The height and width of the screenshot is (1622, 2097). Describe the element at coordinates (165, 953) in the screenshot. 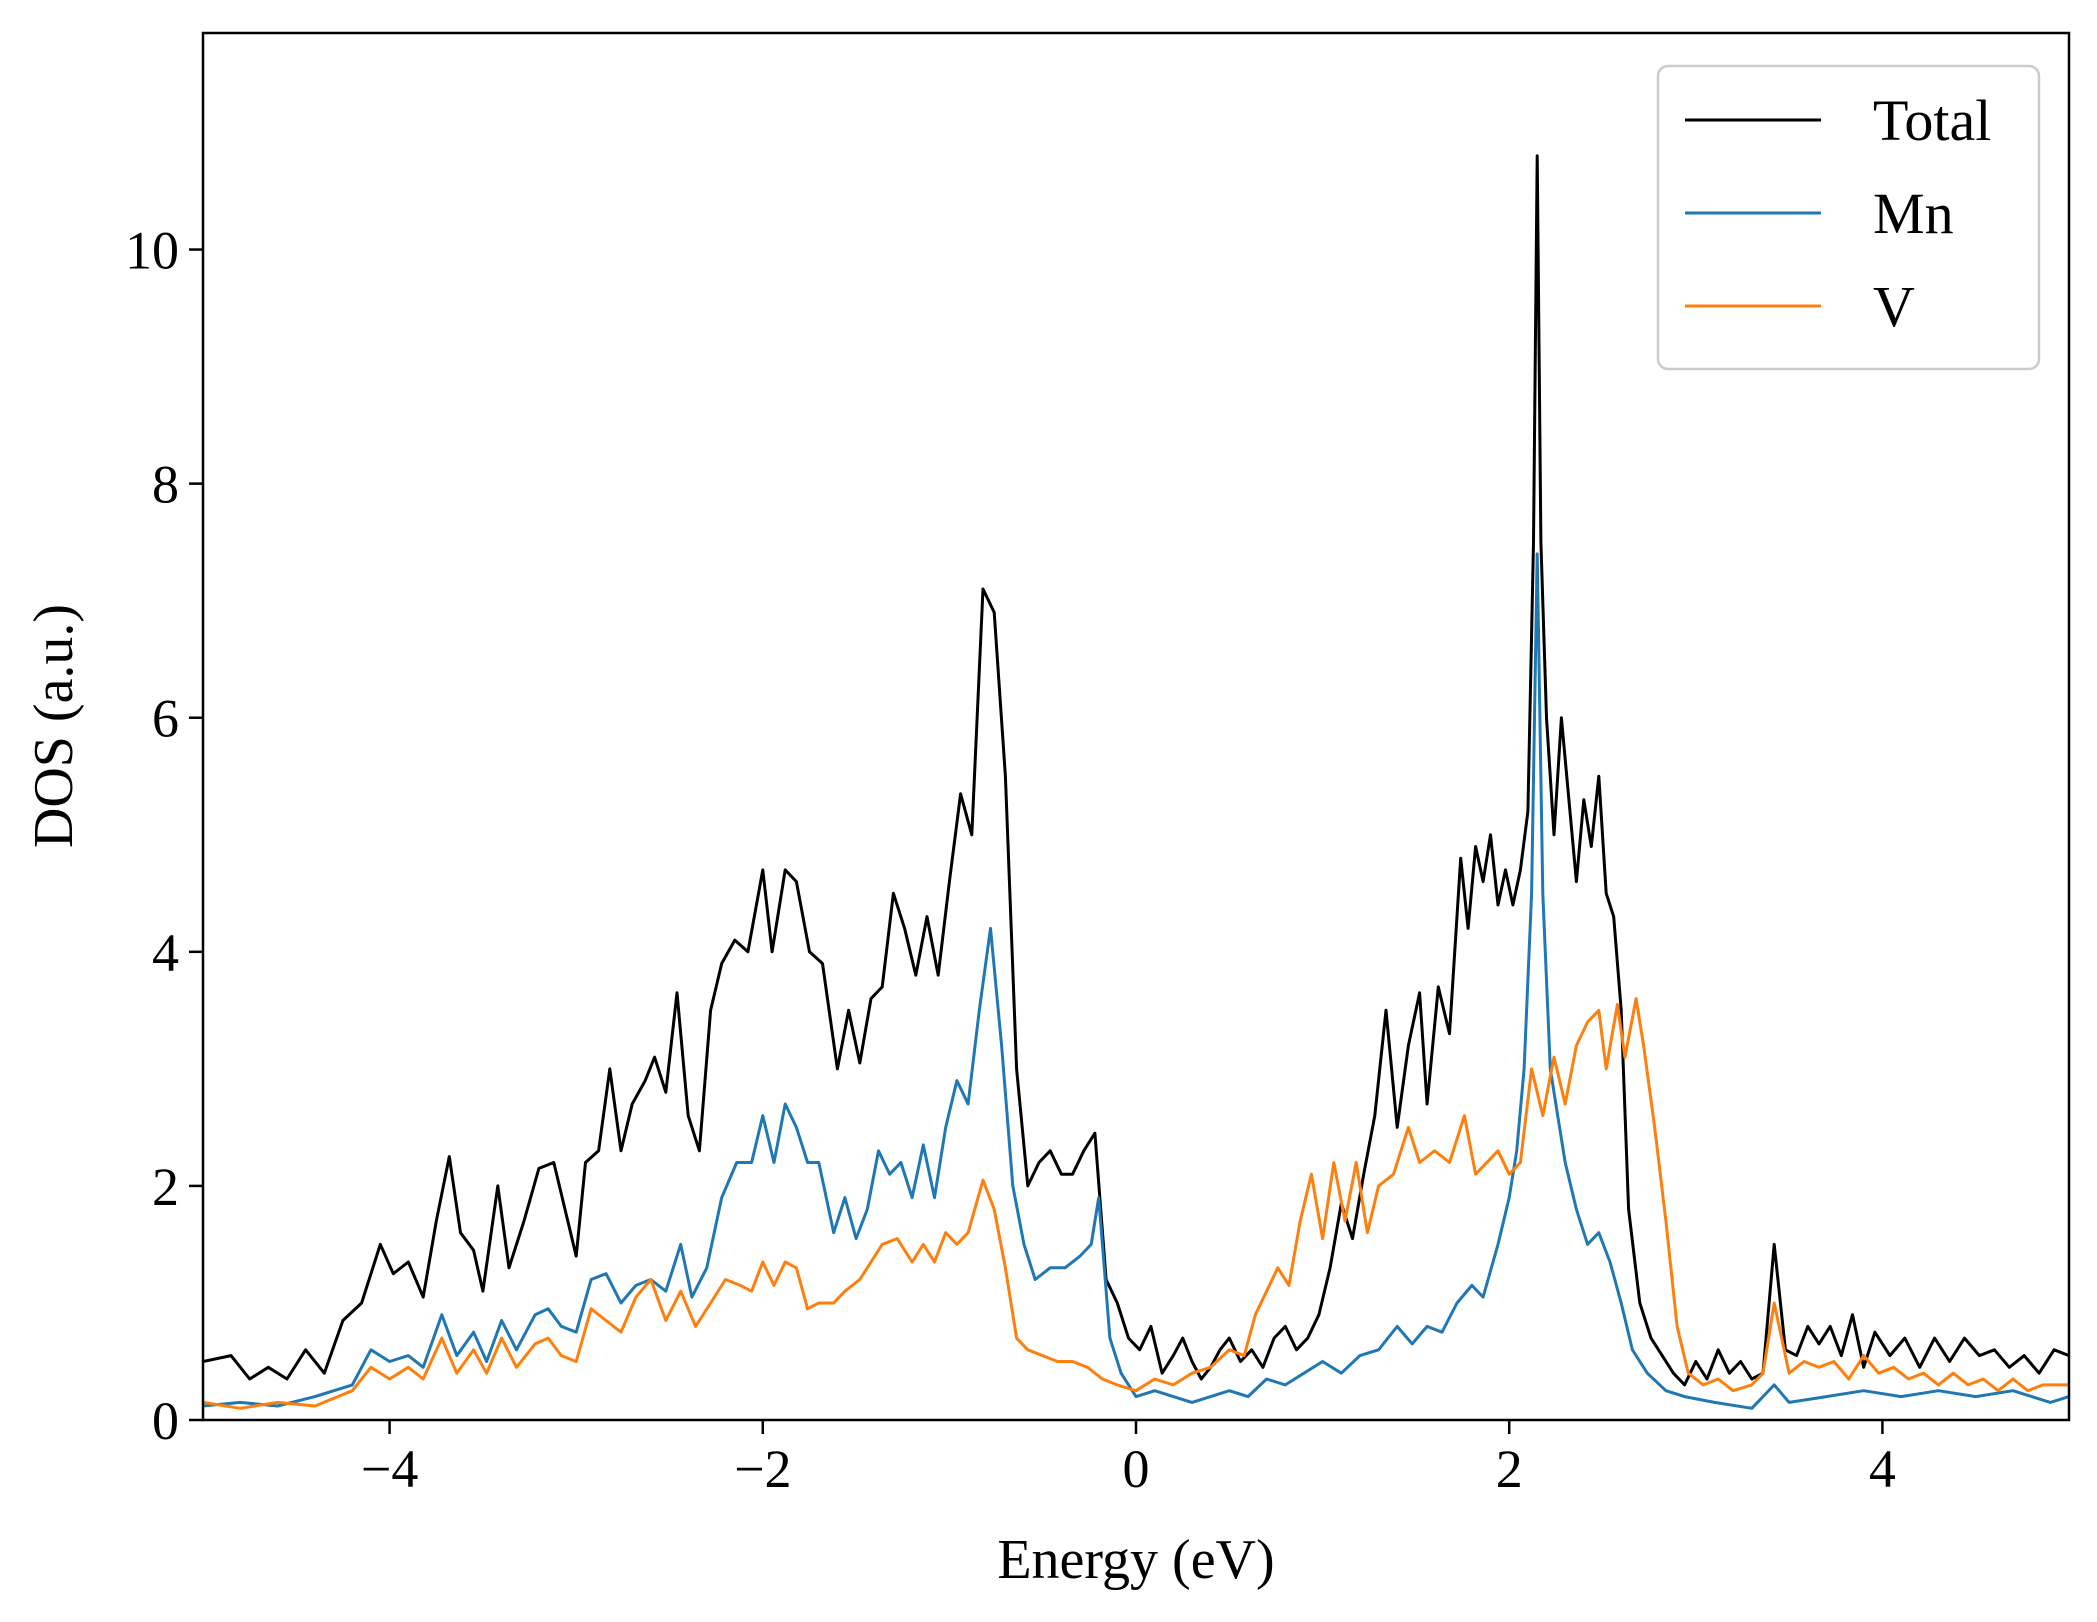

I see `y-tick-label: 4` at that location.